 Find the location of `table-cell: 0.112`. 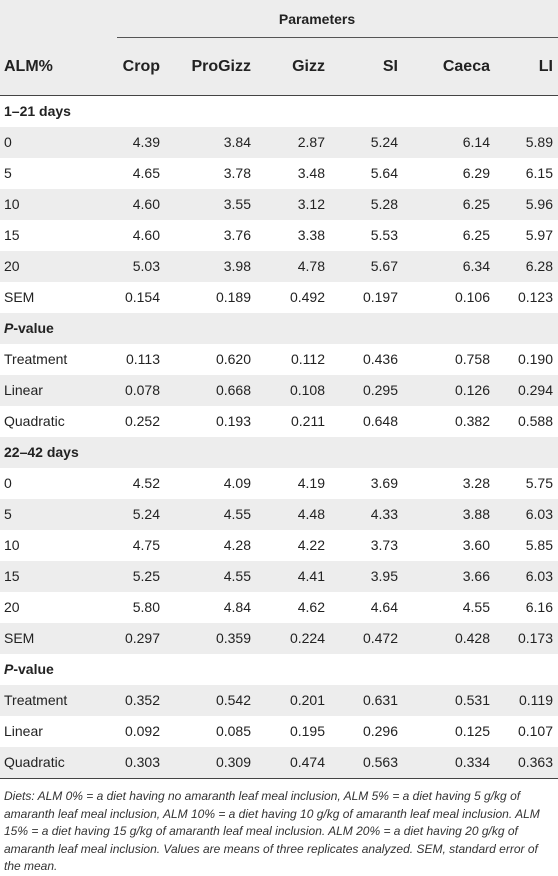

table-cell: 0.112 is located at coordinates (308, 359).